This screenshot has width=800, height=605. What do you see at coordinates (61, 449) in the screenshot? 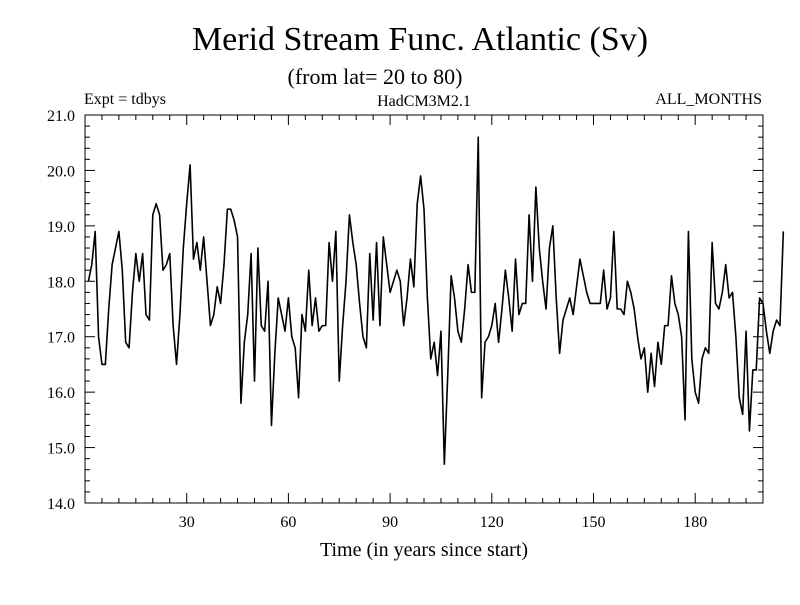
I see `y-tick-label: 15.0` at bounding box center [61, 449].